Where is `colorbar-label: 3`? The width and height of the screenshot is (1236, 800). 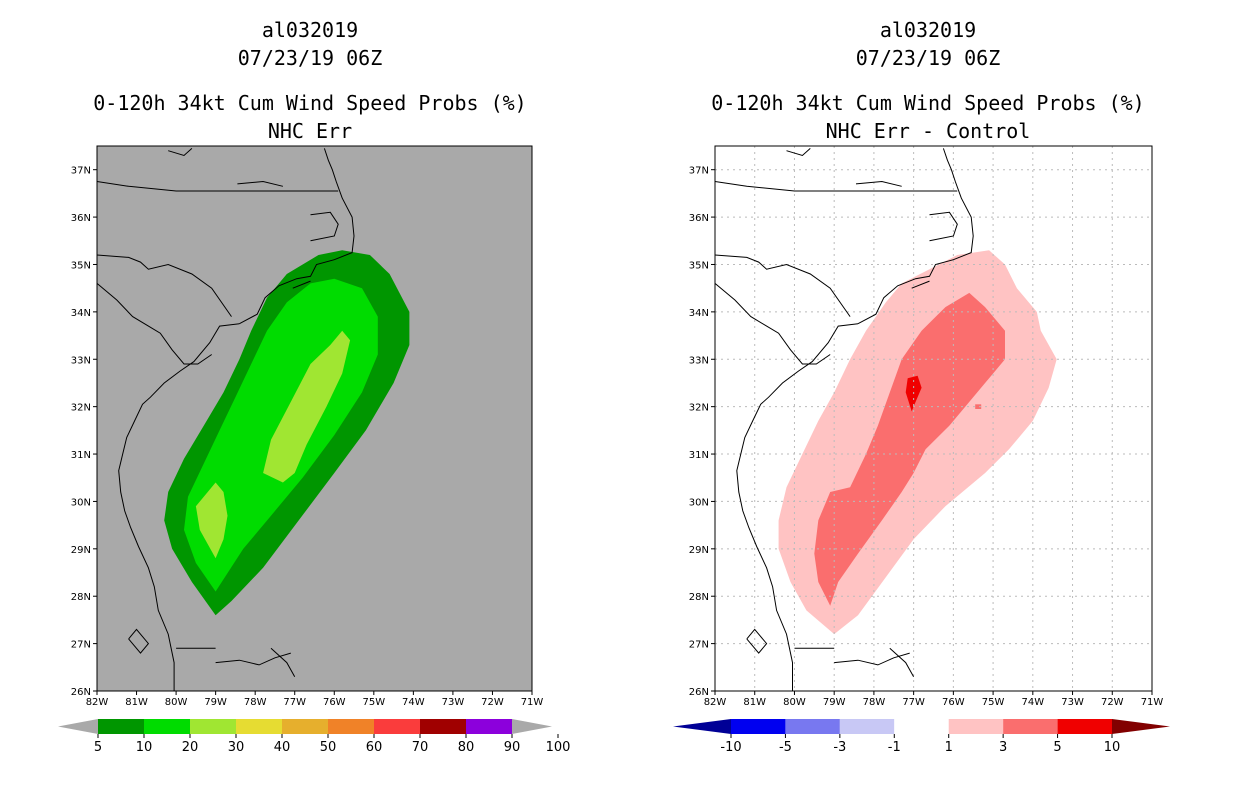
colorbar-label: 3 is located at coordinates (1003, 747).